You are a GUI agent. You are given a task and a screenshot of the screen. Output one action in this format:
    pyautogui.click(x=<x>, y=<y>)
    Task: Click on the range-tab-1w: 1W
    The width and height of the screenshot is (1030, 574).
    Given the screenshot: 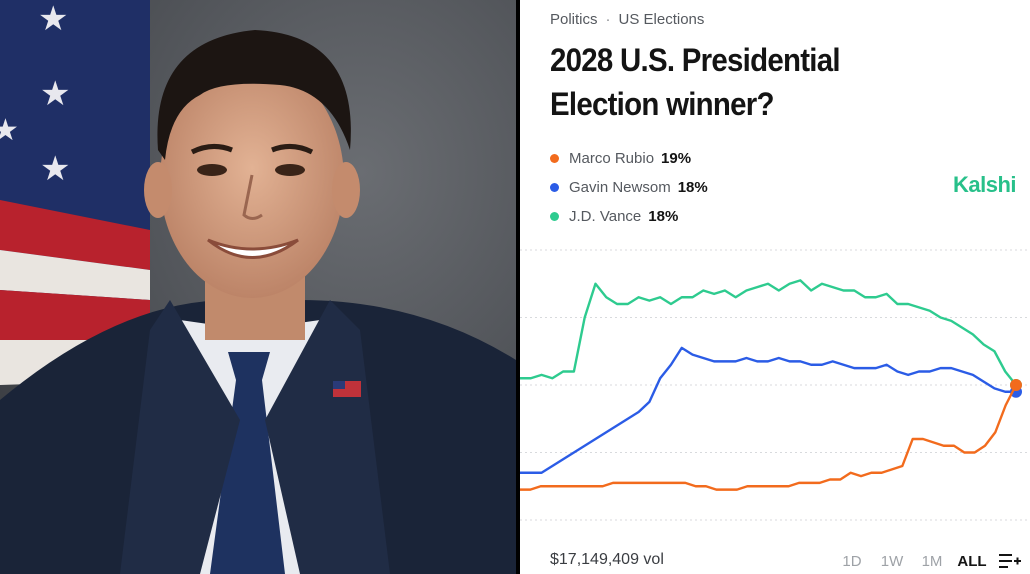 What is the action you would take?
    pyautogui.click(x=892, y=561)
    